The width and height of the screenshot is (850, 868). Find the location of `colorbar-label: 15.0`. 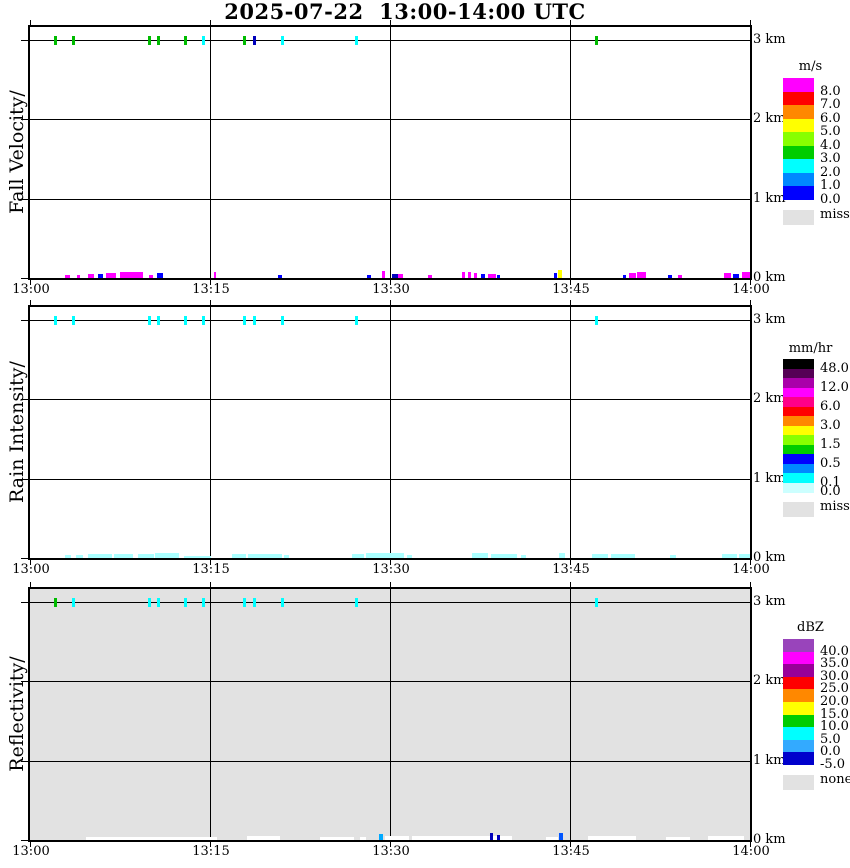

colorbar-label: 15.0 is located at coordinates (834, 714).